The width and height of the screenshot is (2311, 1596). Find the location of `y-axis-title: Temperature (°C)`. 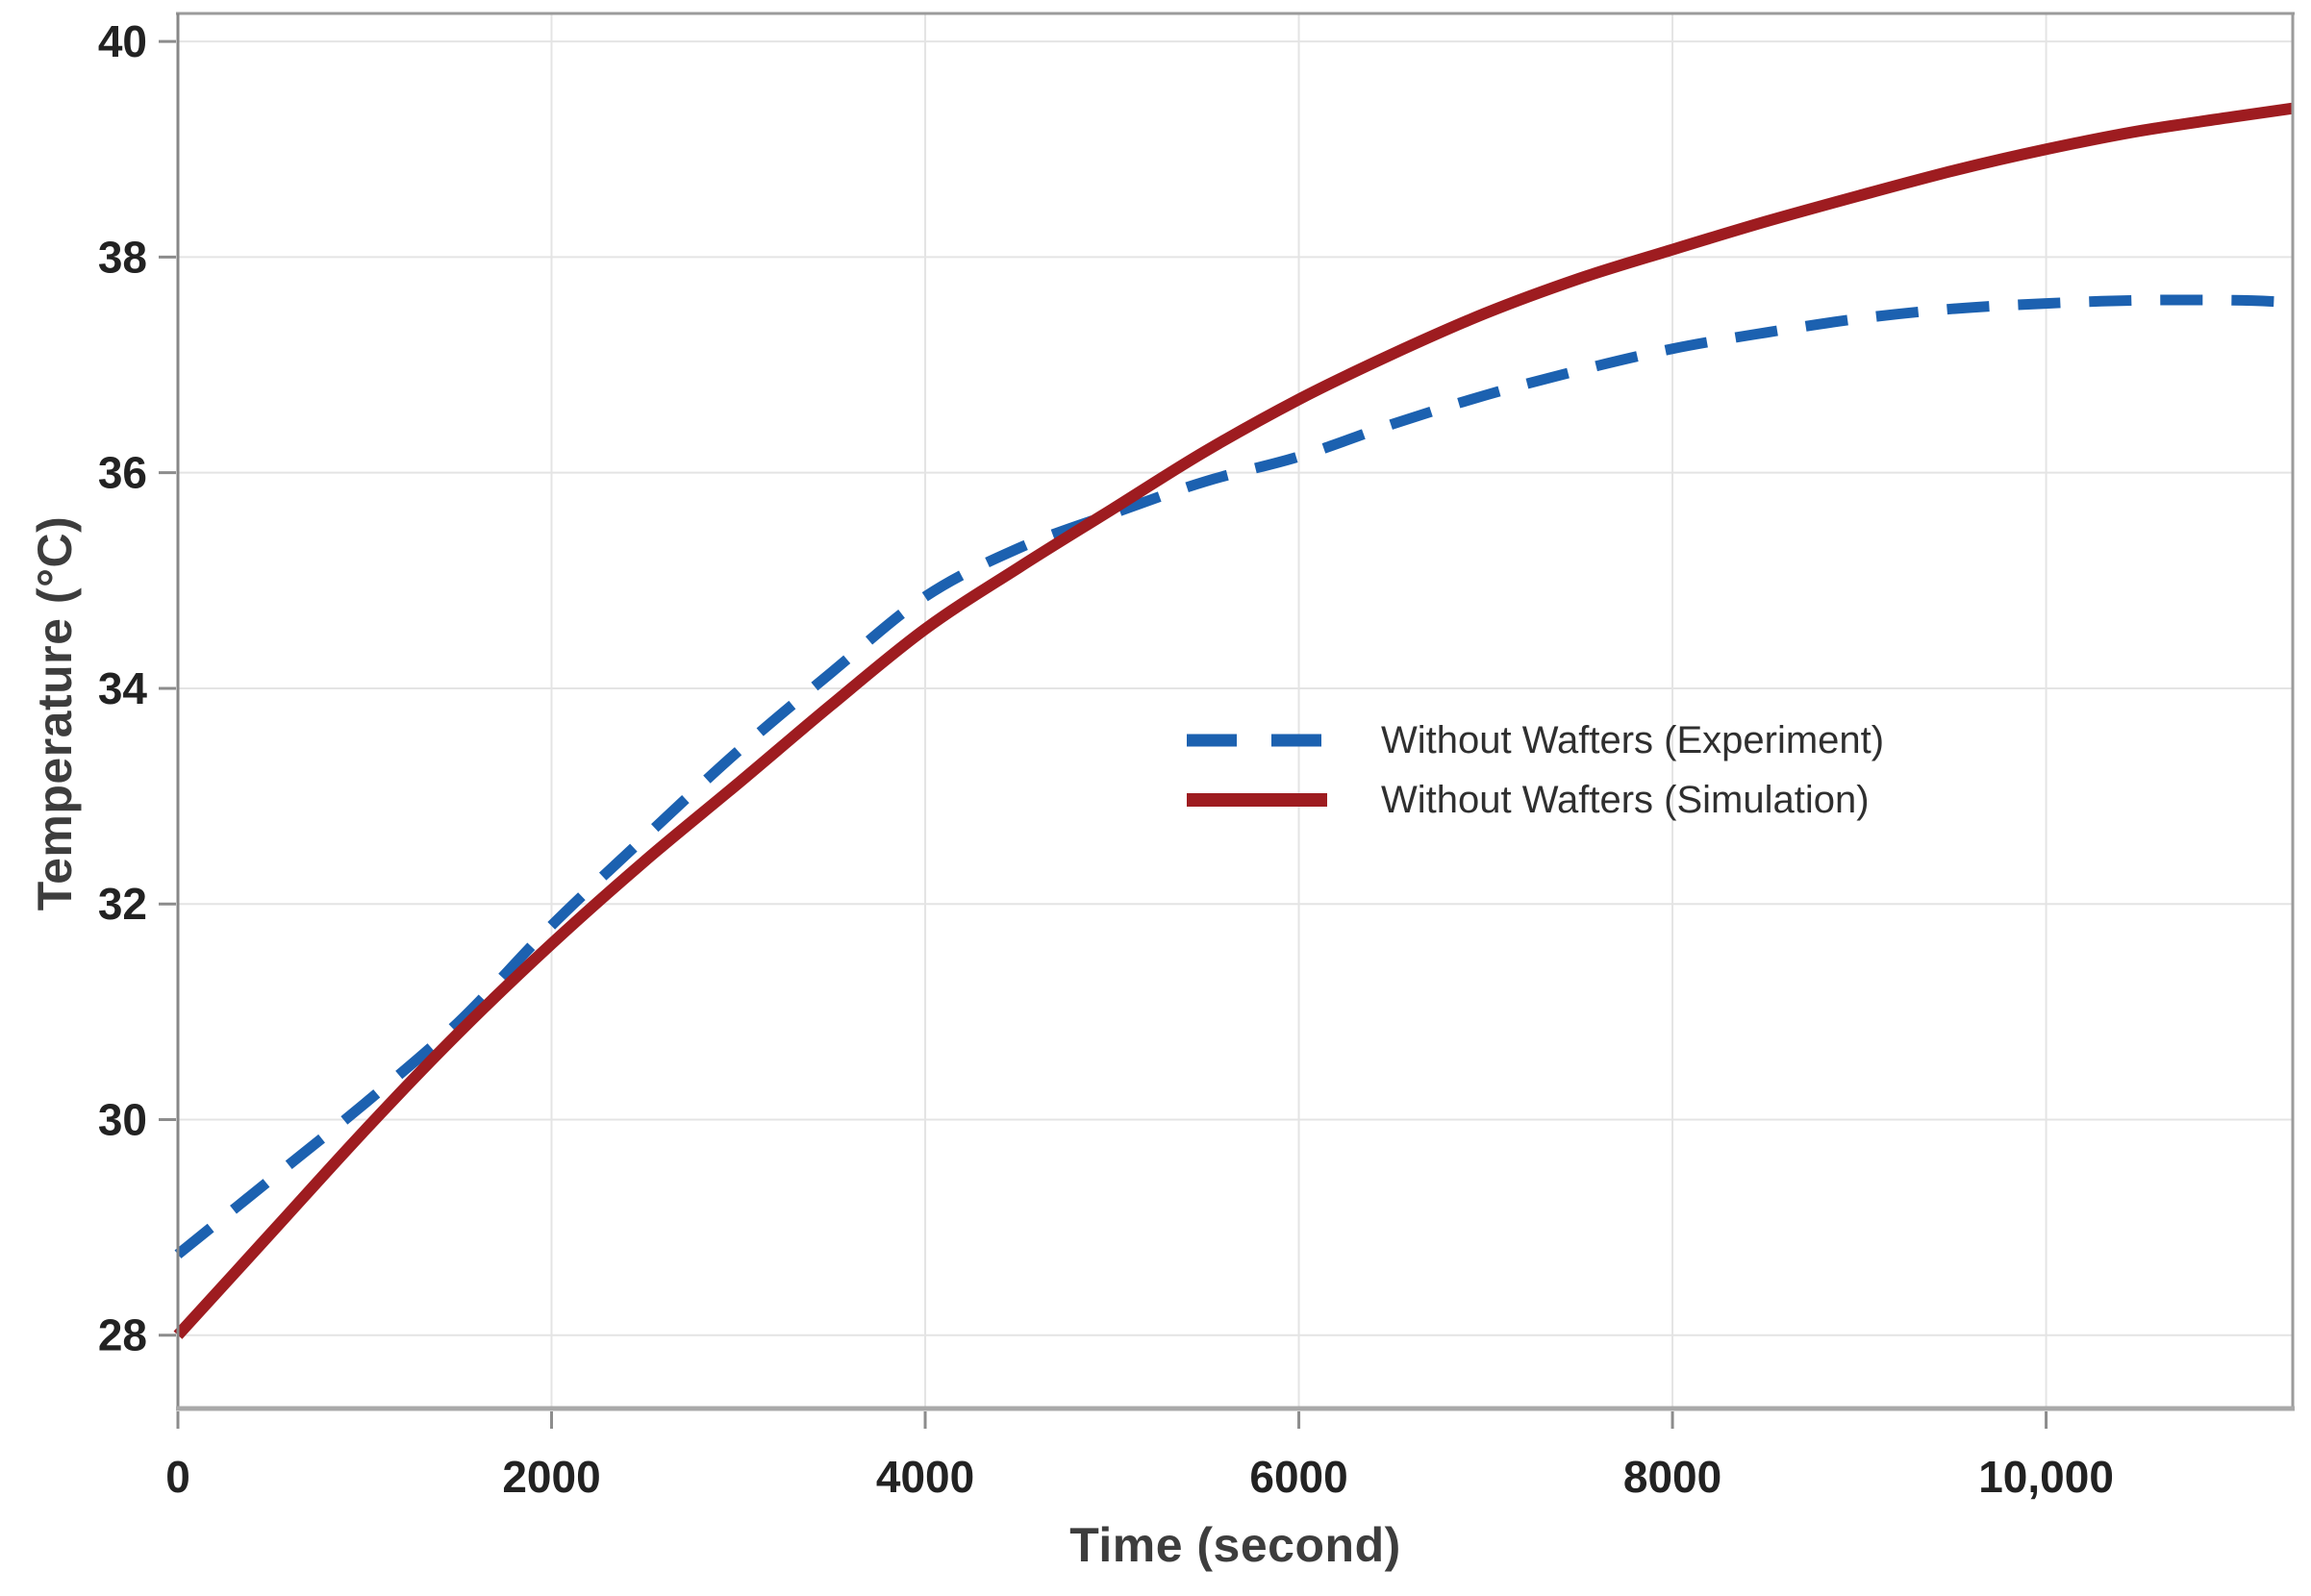

y-axis-title: Temperature (°C) is located at coordinates (55, 713).